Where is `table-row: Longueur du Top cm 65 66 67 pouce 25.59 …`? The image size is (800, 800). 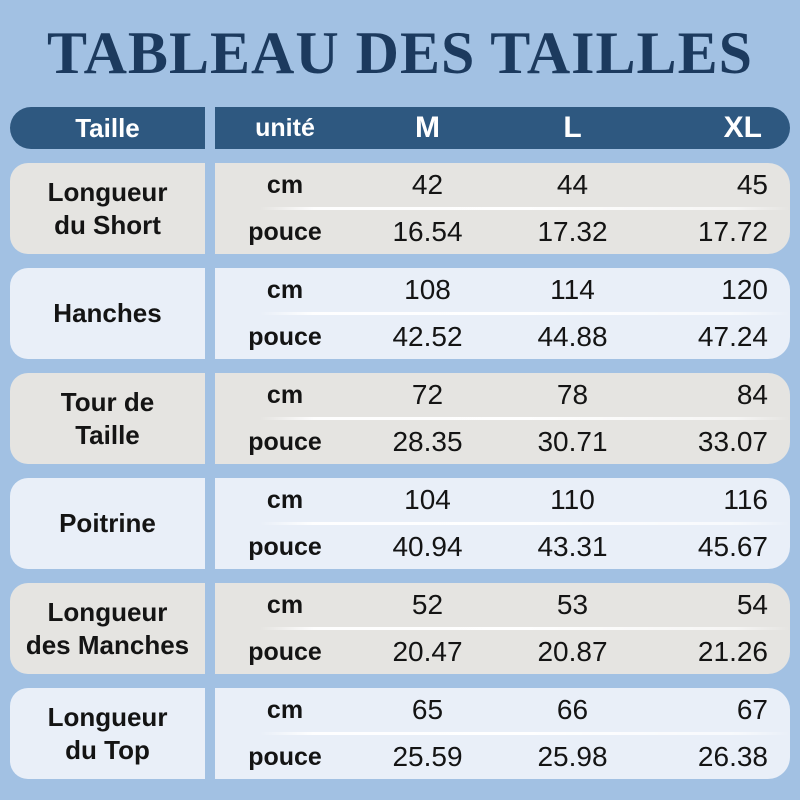 table-row: Longueur du Top cm 65 66 67 pouce 25.59 … is located at coordinates (400, 733).